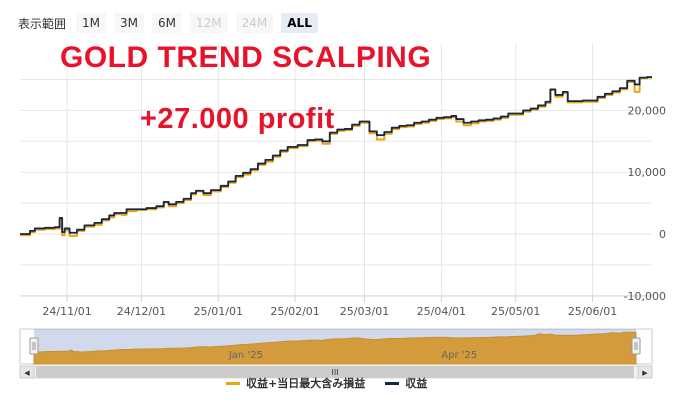  I want to click on navigator-label: Jan '25, so click(245, 355).